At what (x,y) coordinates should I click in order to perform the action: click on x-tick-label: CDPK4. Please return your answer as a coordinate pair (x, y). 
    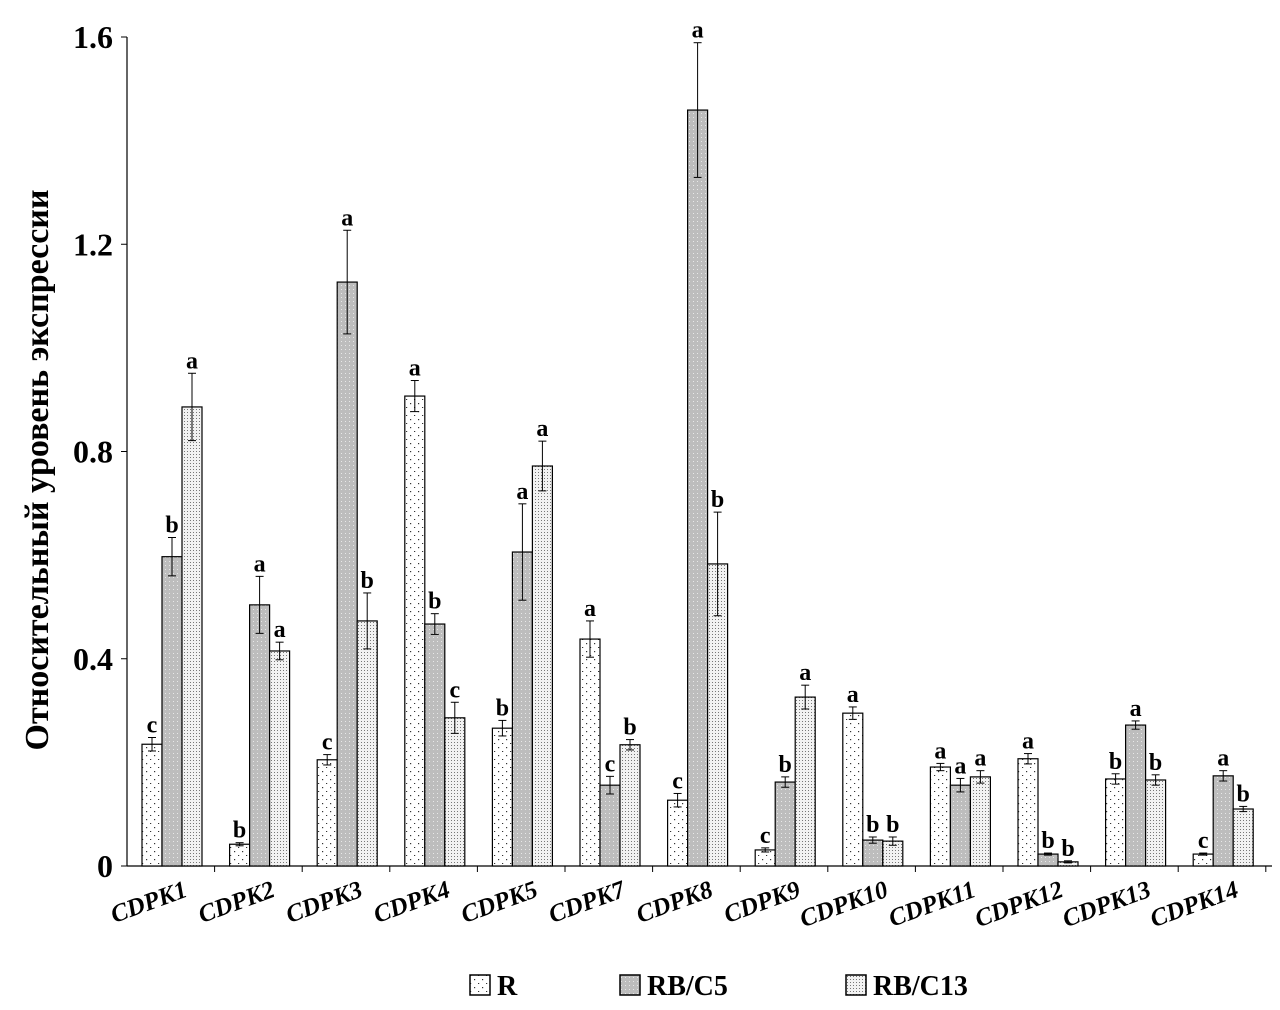
    Looking at the image, I should click on (412, 902).